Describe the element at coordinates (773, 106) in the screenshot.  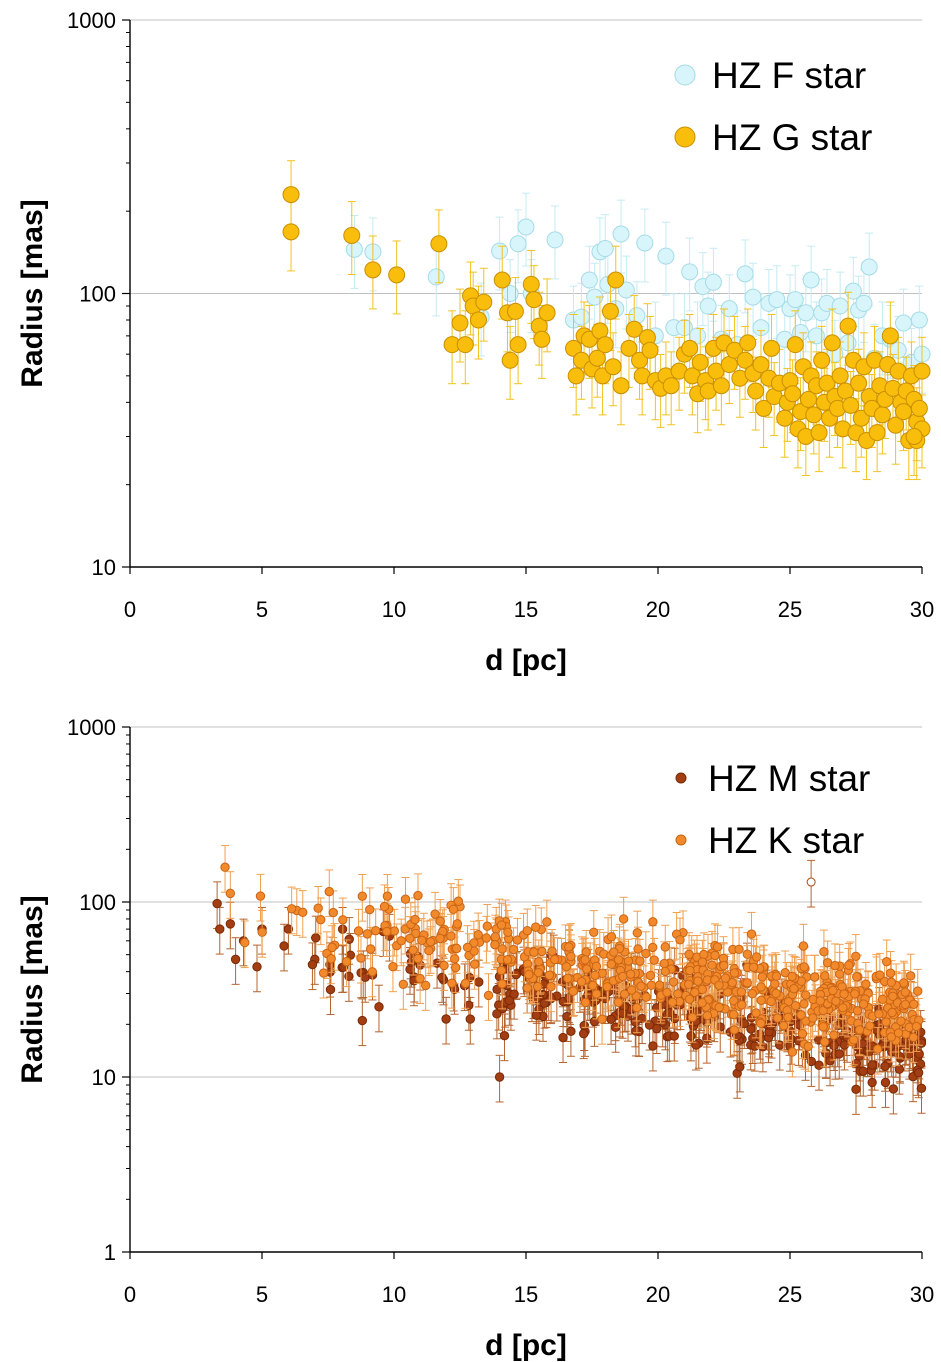
I see `legend: HZ F star HZ G star` at that location.